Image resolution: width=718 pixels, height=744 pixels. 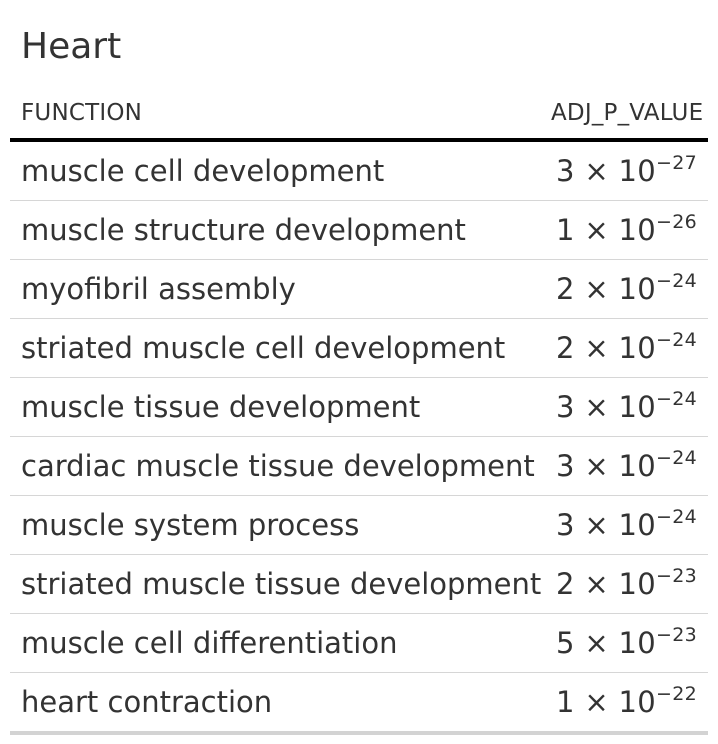 I want to click on table-header: FUNCTION ADJ_P_VALUE, so click(x=359, y=115).